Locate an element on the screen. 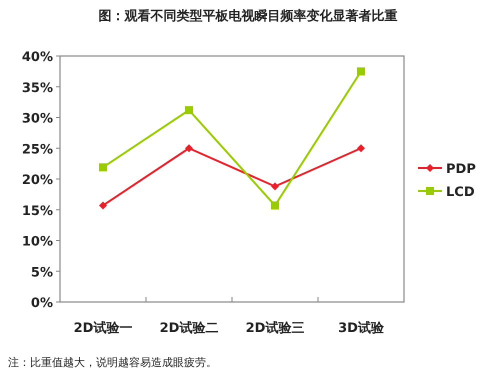 The image size is (497, 375). y-tick-label: 25% is located at coordinates (37, 150).